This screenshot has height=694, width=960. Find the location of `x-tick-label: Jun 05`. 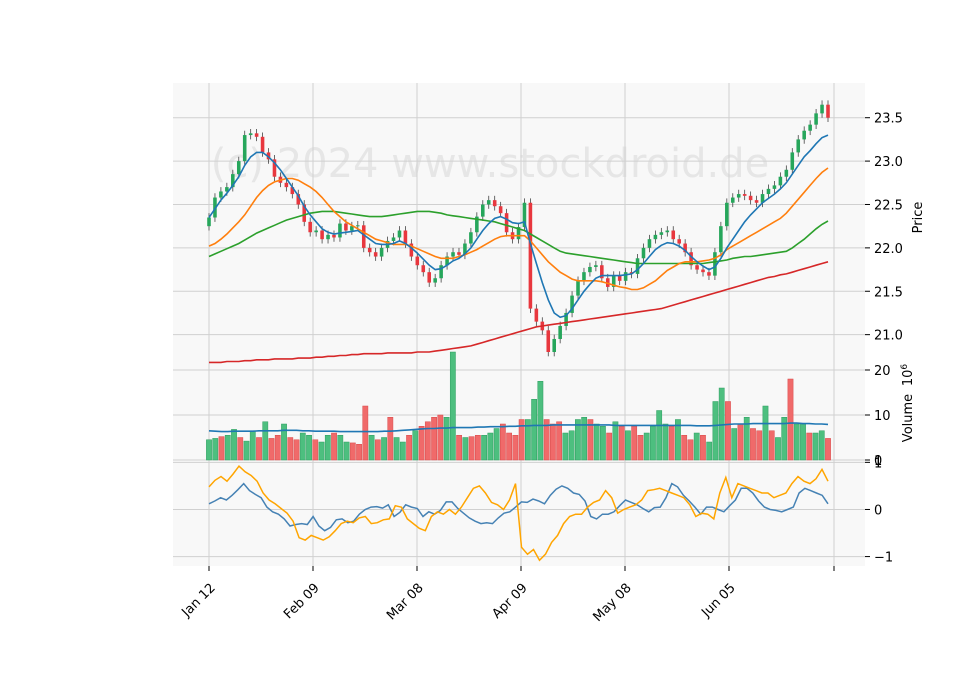

x-tick-label: Jun 05 is located at coordinates (718, 601).